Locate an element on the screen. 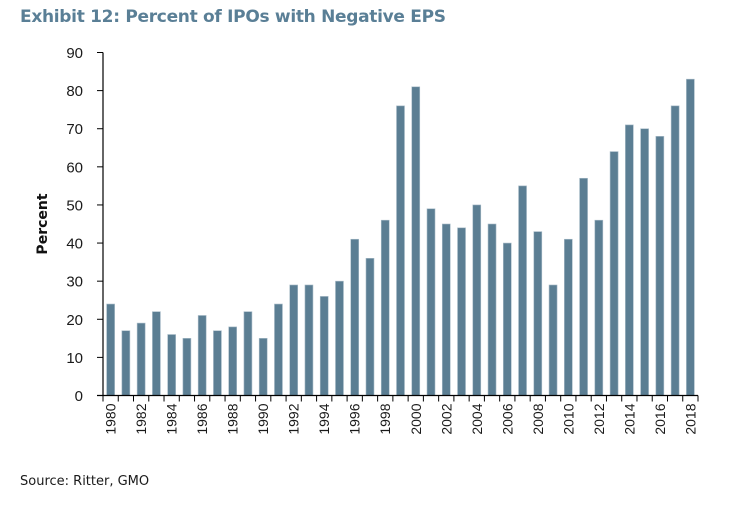 This screenshot has width=739, height=506. bar-1990 is located at coordinates (263, 367).